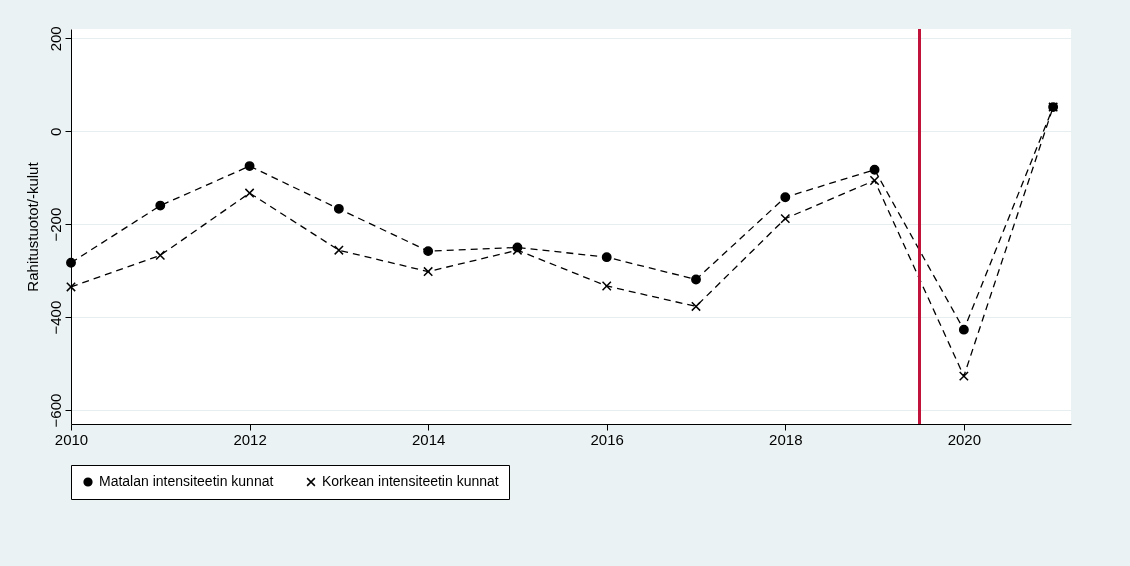  I want to click on legend-label: Matalan intensiteetin kunnat, so click(186, 481).